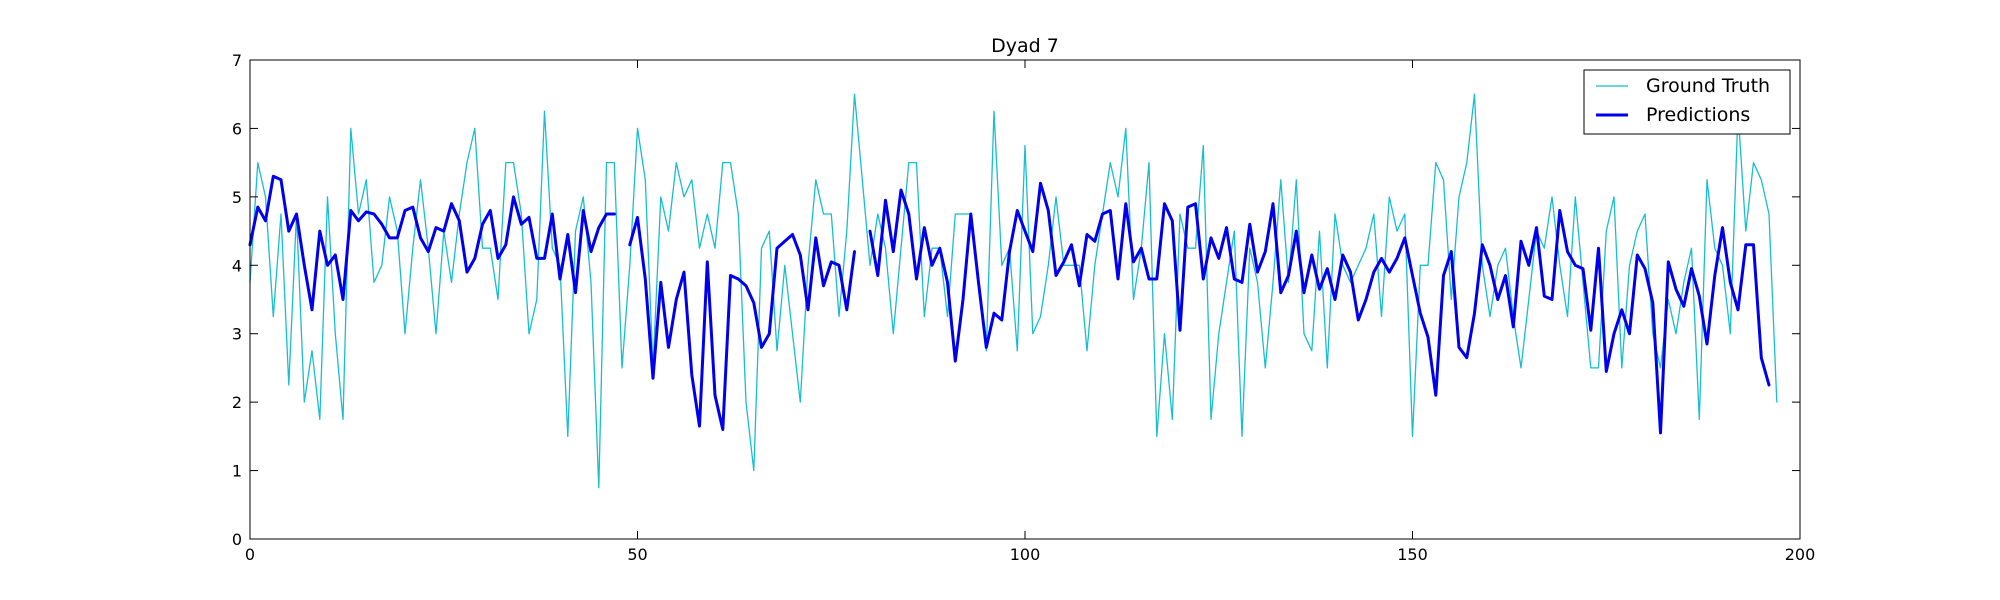 This screenshot has width=2000, height=600. I want to click on y-tick-label: 7, so click(237, 60).